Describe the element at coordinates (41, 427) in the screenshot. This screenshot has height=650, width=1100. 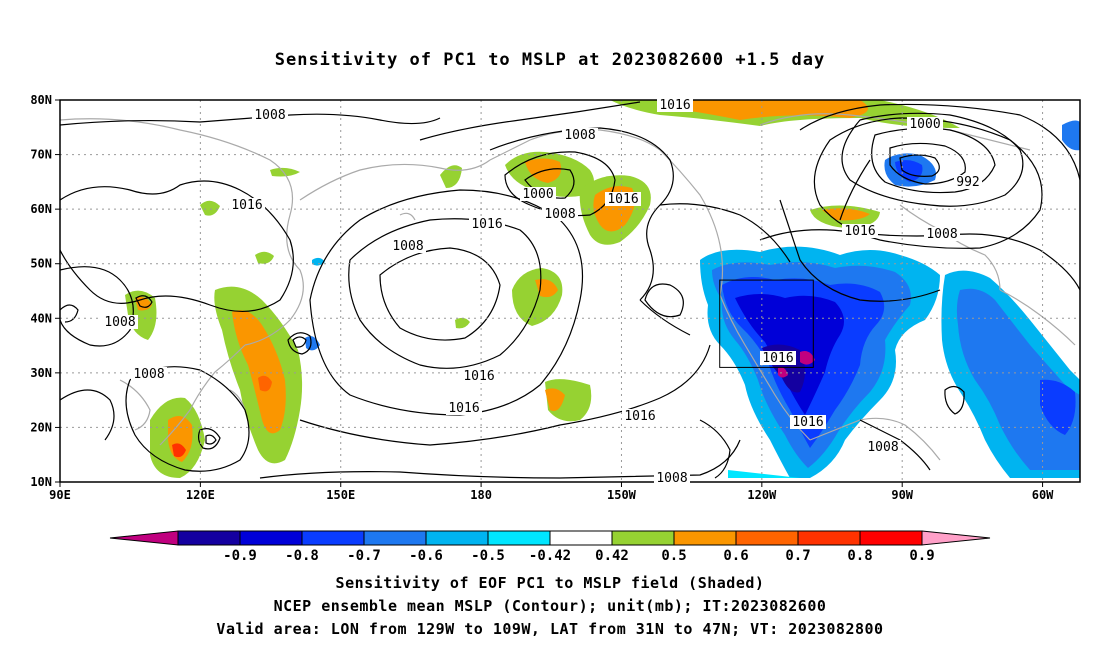
I see `lat-label: 20N` at that location.